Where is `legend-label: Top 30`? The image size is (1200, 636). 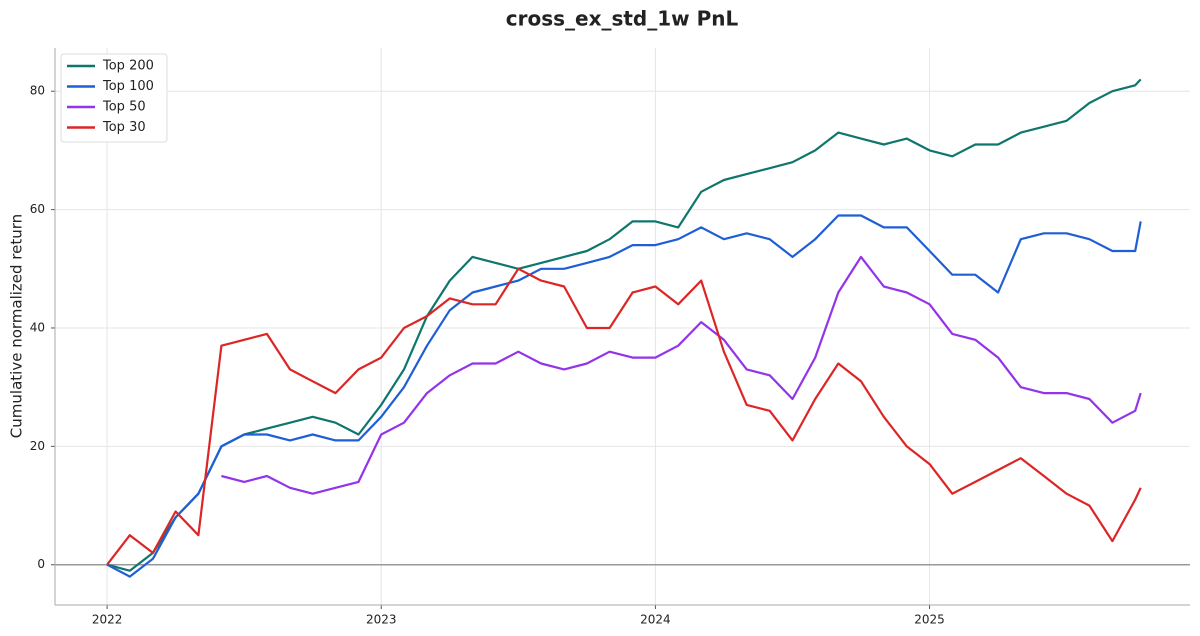
legend-label: Top 30 is located at coordinates (124, 127).